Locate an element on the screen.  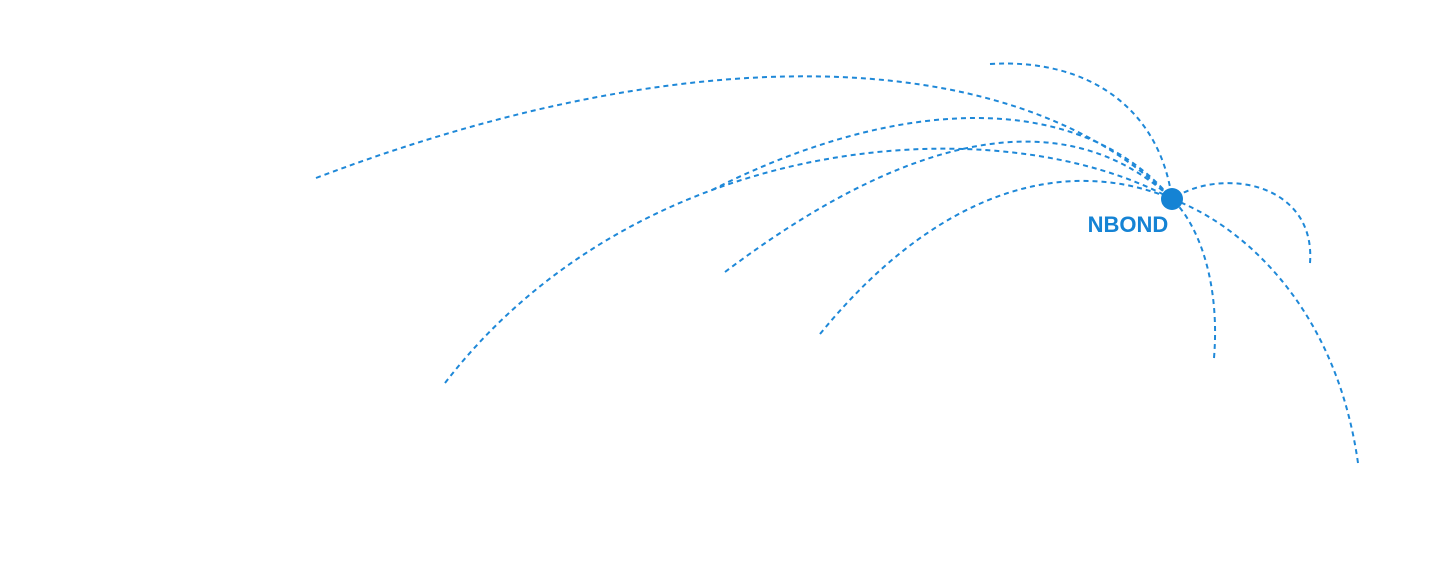
node-nbond-label: NBOND is located at coordinates (1128, 225).